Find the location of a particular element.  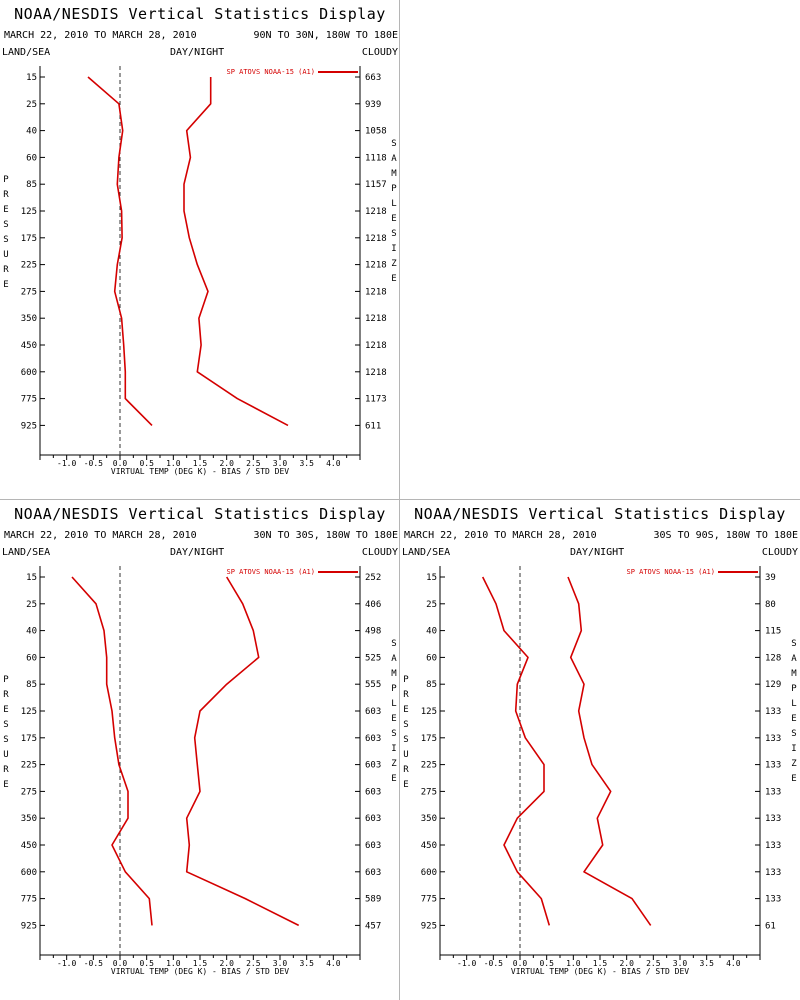

sample-size-label: 1118 is located at coordinates (376, 158).